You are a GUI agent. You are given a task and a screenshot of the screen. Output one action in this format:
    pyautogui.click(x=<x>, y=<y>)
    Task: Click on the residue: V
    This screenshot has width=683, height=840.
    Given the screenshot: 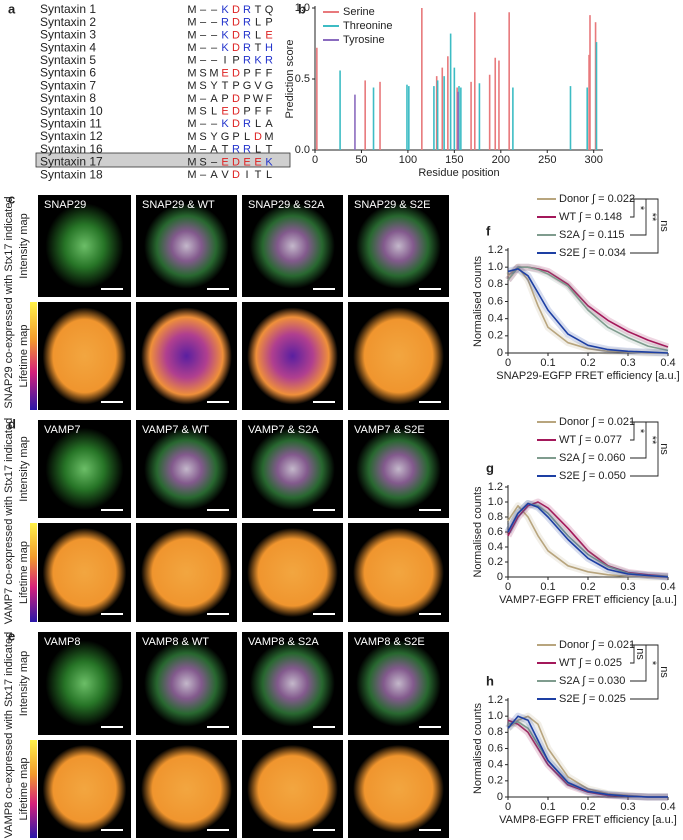 What is the action you would take?
    pyautogui.click(x=258, y=86)
    